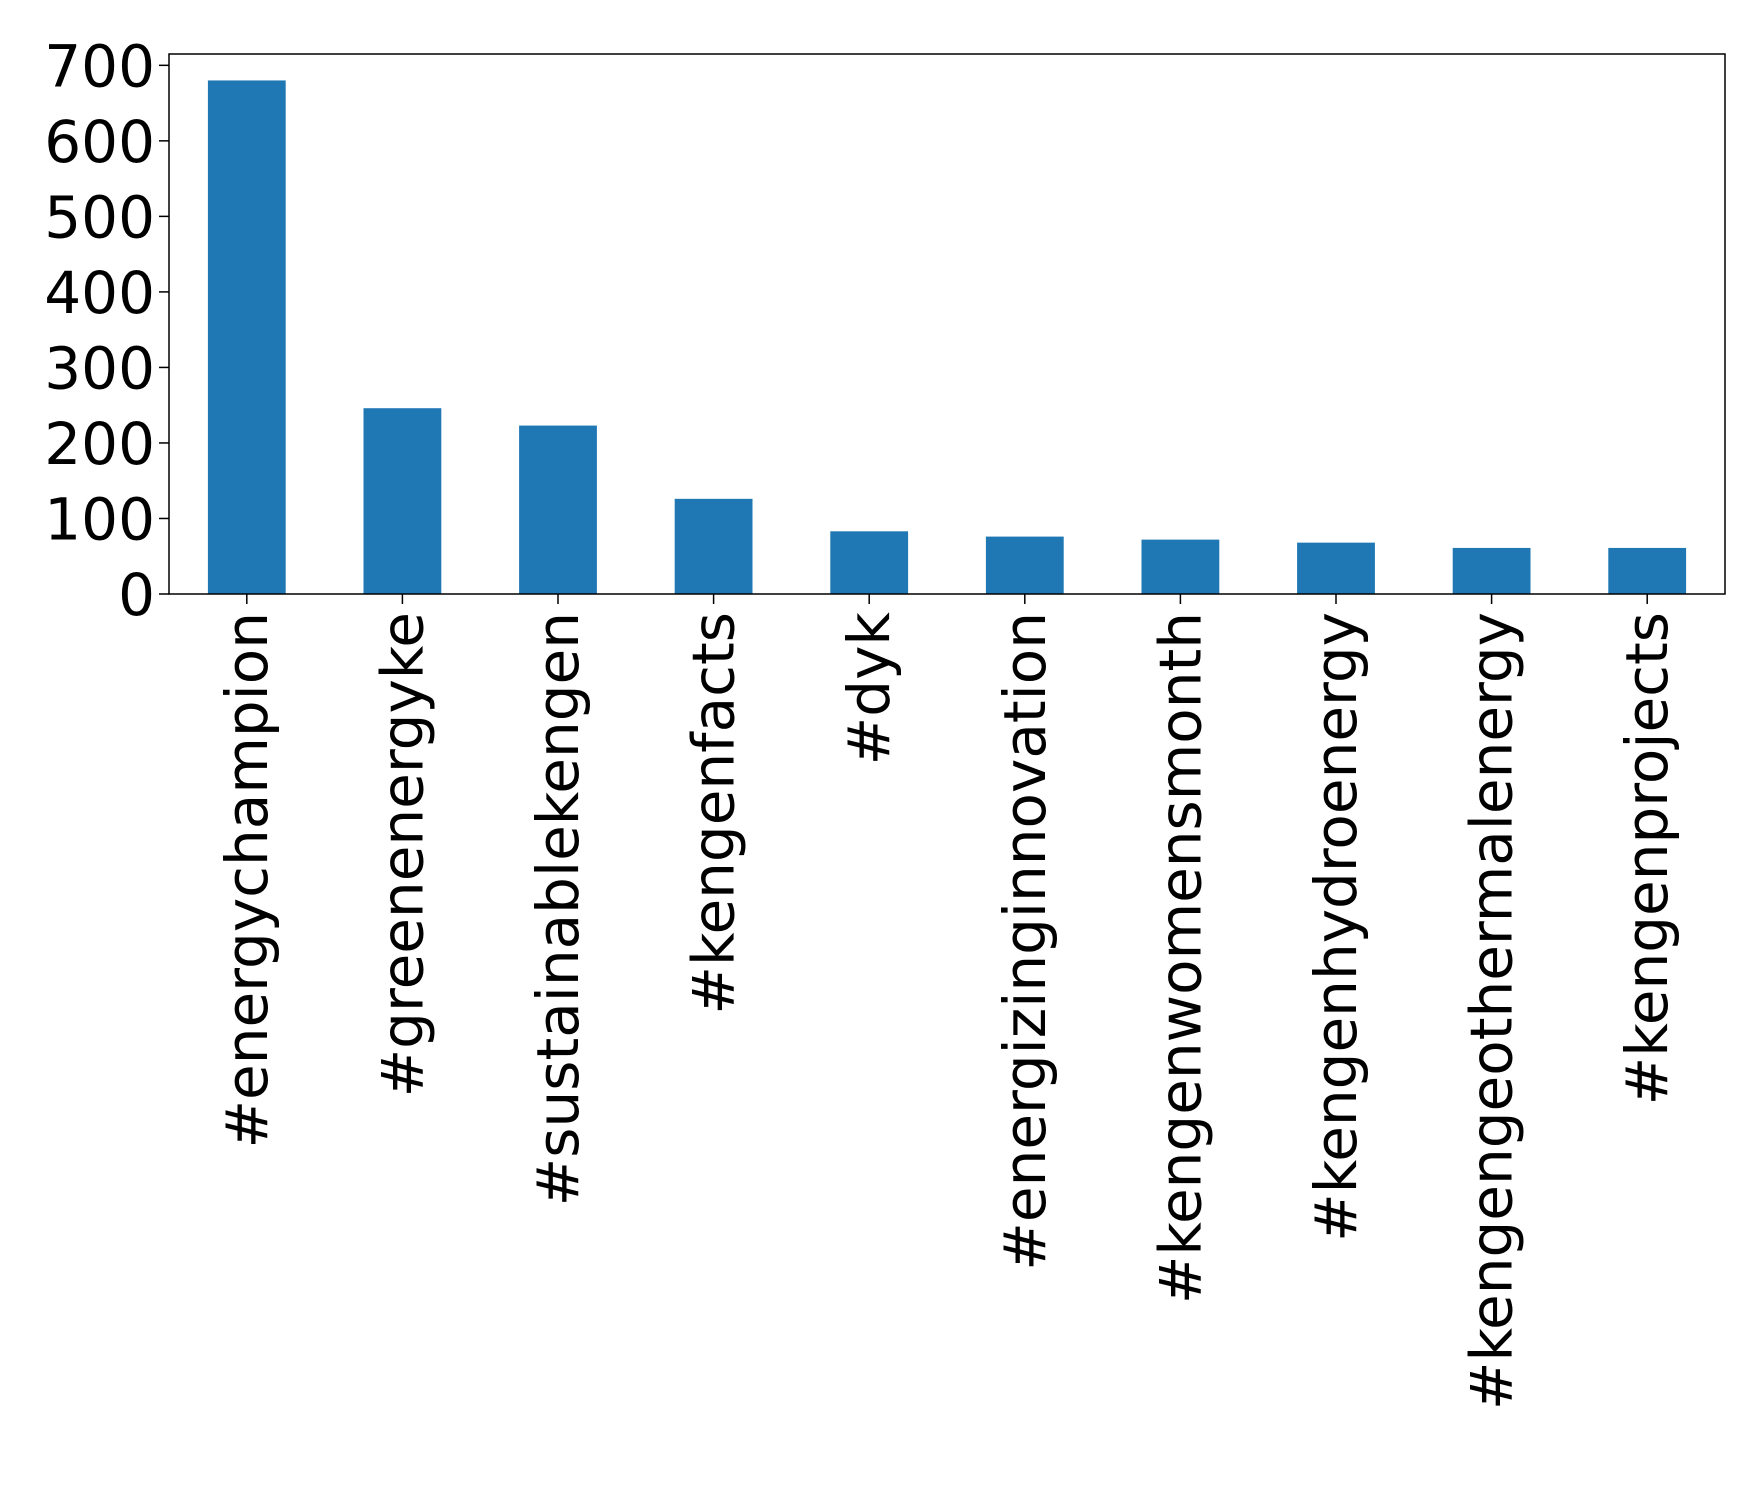  Describe the element at coordinates (247, 880) in the screenshot. I see `x-tick-label: #energychampion` at that location.